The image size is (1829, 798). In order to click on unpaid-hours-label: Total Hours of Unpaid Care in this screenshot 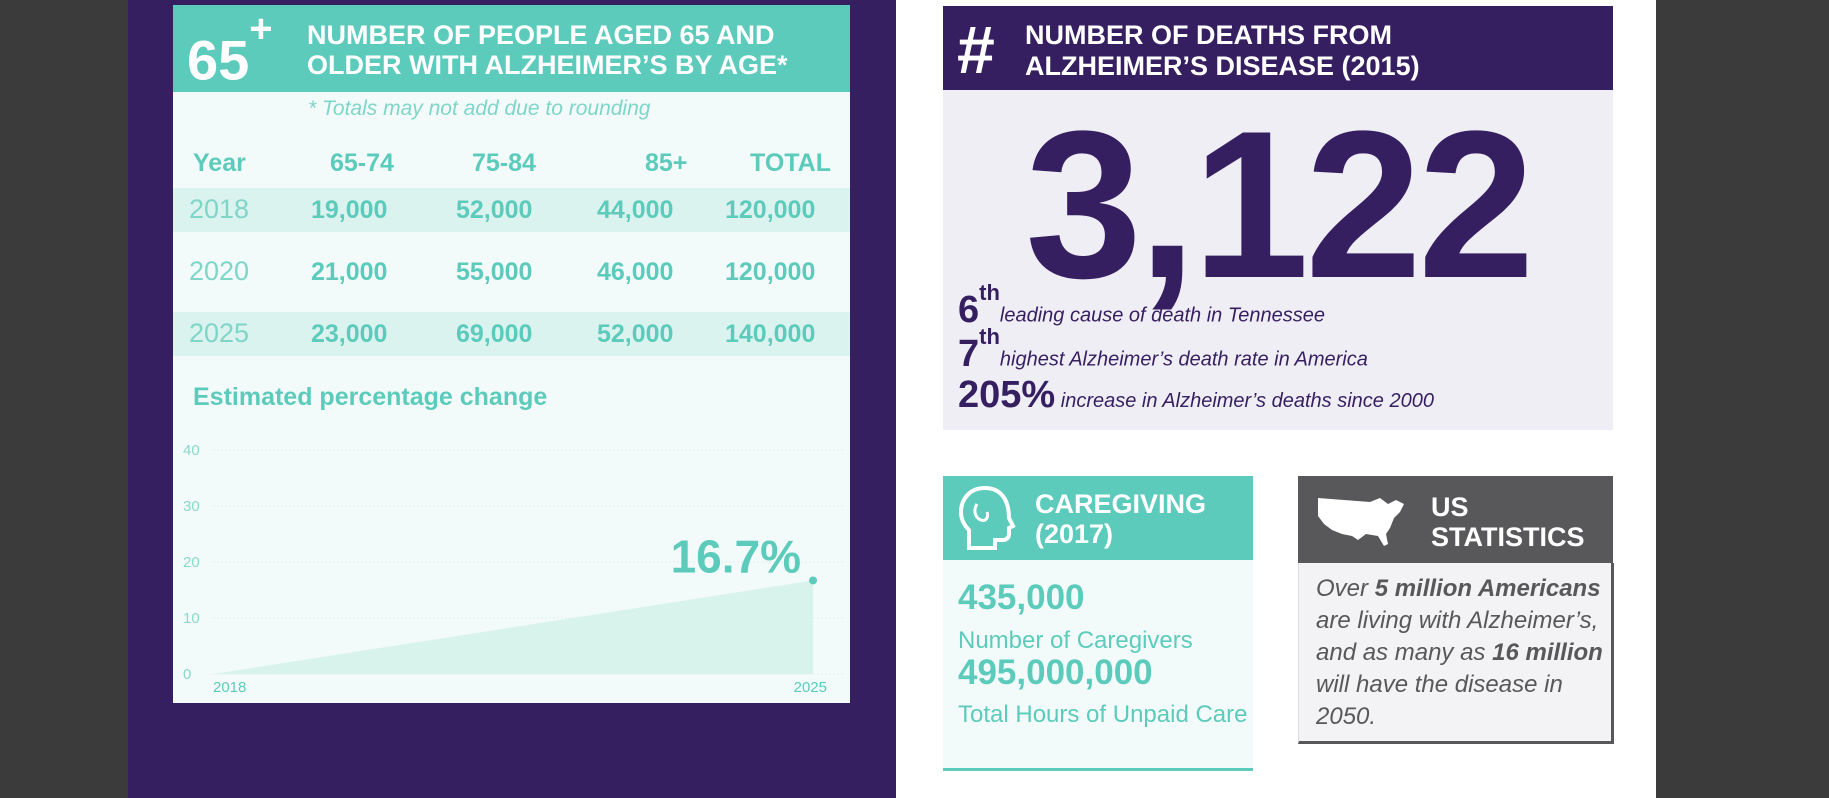, I will do `click(1103, 714)`.